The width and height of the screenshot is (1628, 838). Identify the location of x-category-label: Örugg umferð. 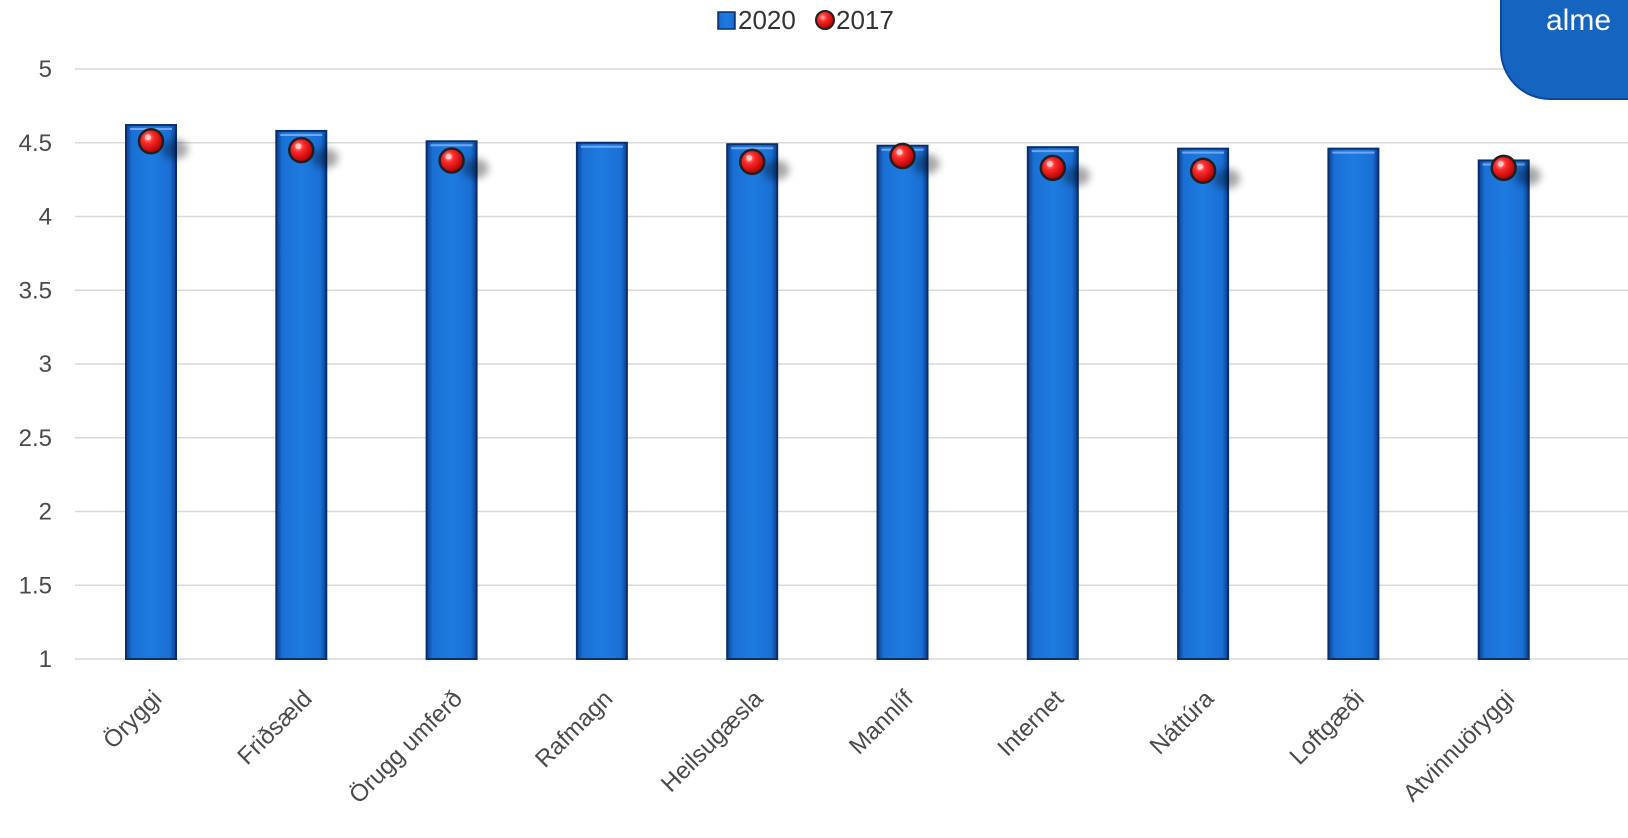
(406, 747).